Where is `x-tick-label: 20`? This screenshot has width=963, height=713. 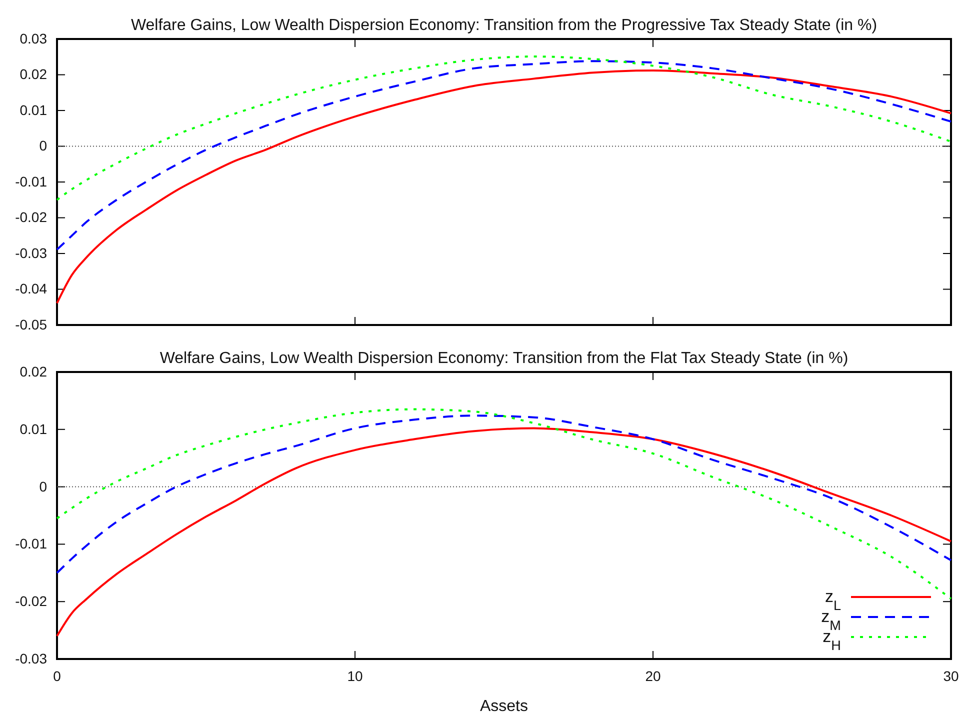 x-tick-label: 20 is located at coordinates (653, 676).